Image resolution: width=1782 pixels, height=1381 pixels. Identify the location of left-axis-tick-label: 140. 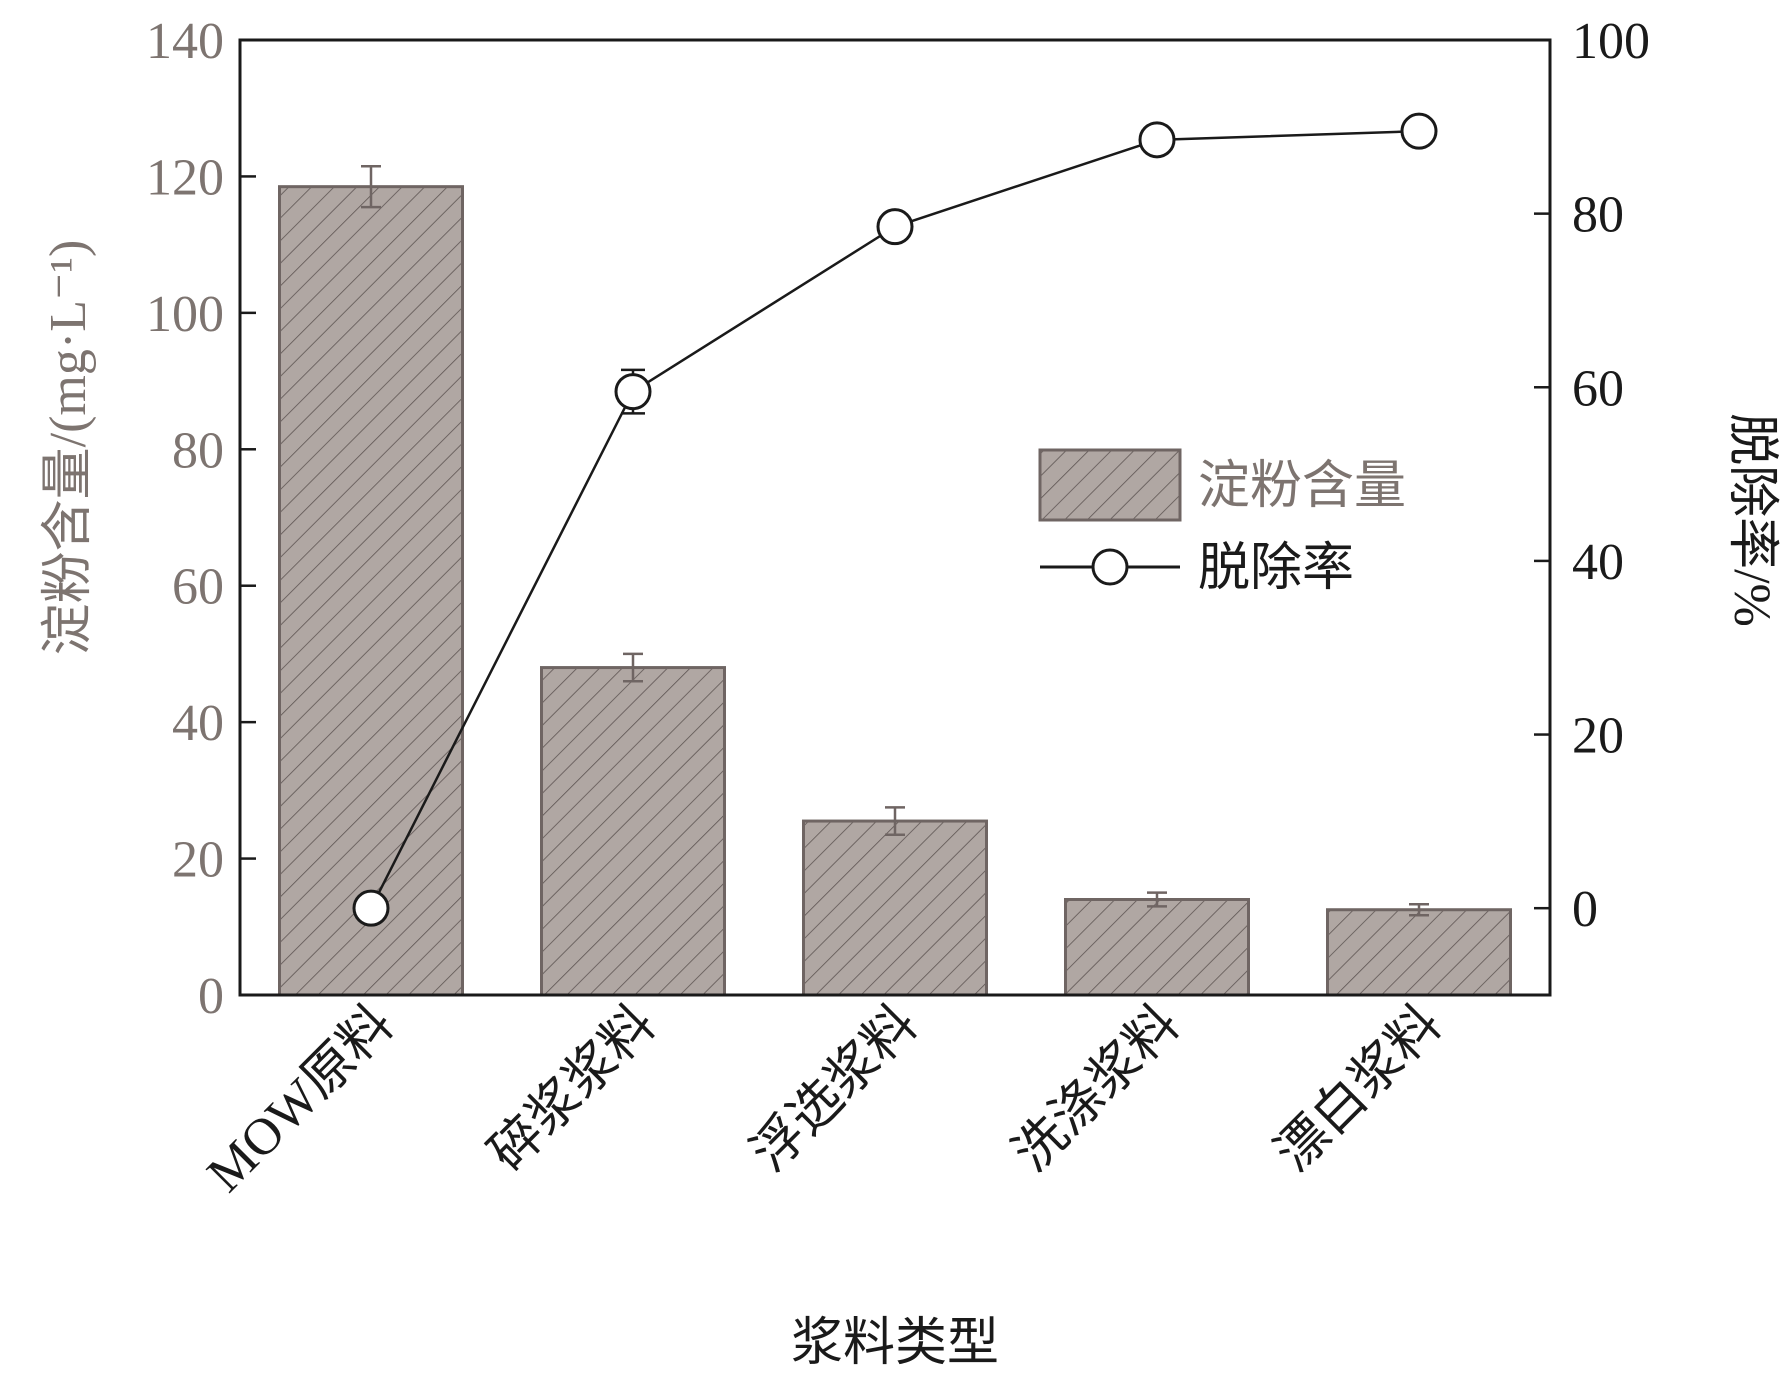
(185, 41).